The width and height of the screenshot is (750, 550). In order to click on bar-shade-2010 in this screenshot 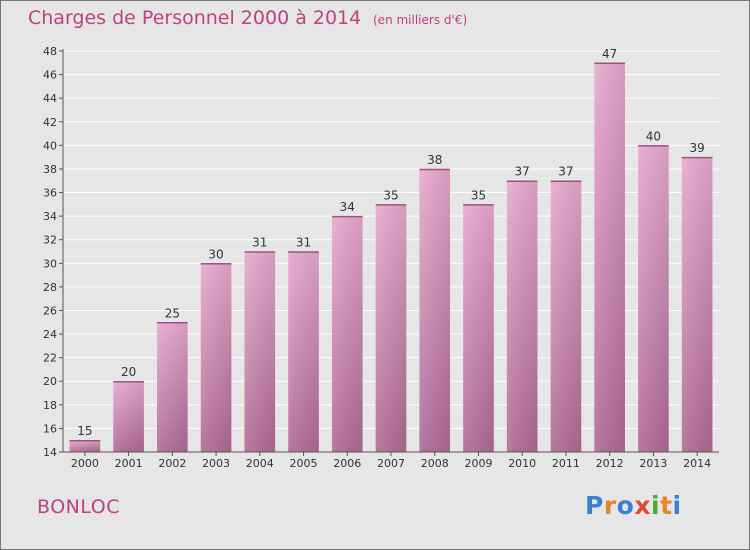, I will do `click(522, 316)`.